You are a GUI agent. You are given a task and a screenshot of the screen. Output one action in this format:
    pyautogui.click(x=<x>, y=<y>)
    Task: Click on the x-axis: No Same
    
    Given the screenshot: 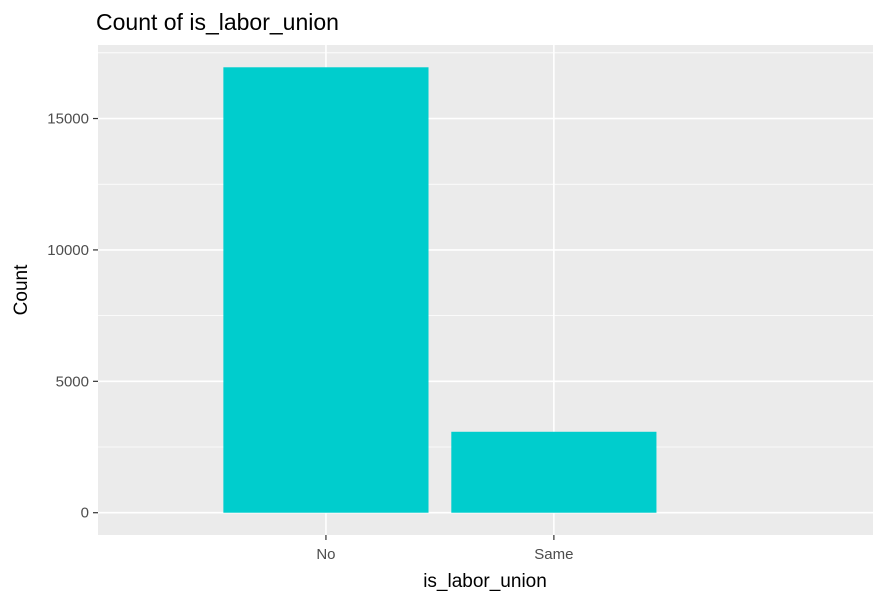 What is the action you would take?
    pyautogui.click(x=444, y=549)
    